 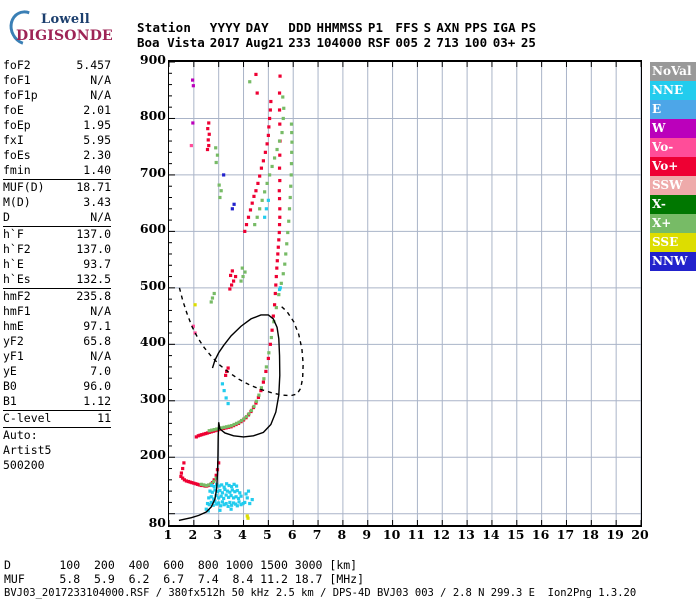 What do you see at coordinates (57, 451) in the screenshot?
I see `param-group-auto: Auto: Artist5 500200` at bounding box center [57, 451].